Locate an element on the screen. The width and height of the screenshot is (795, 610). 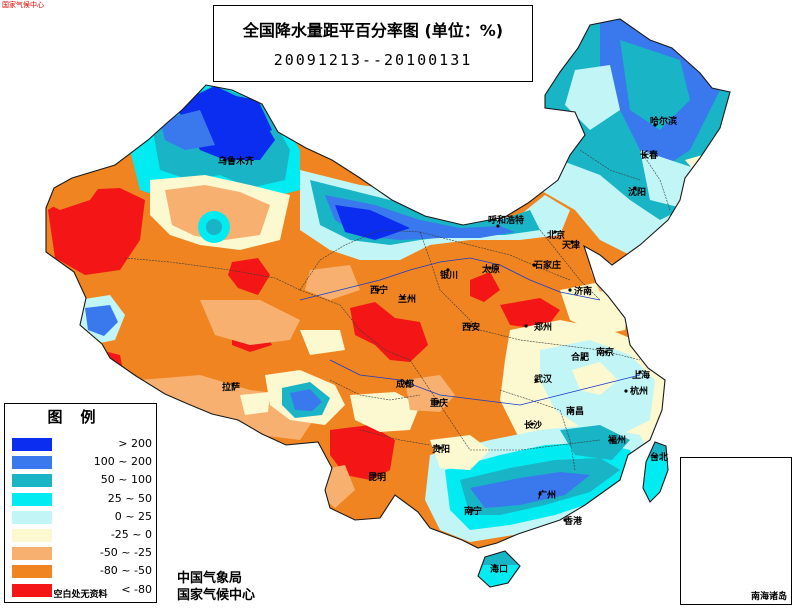
legend-item: > 200 is located at coordinates (82, 445).